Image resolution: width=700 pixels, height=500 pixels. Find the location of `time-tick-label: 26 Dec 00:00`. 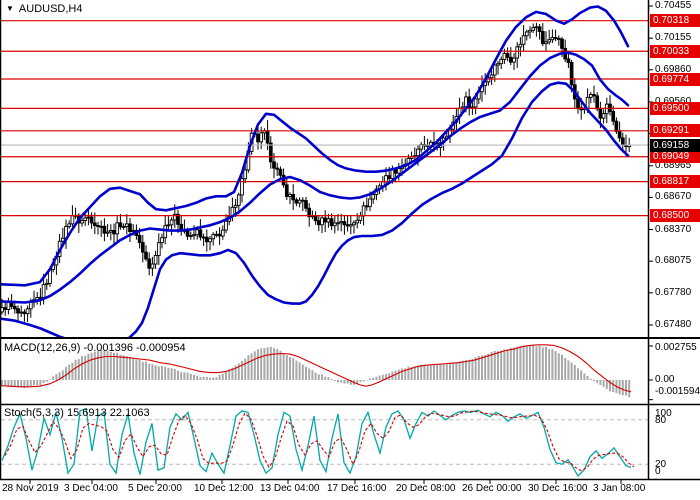

time-tick-label: 26 Dec 00:00 is located at coordinates (492, 488).